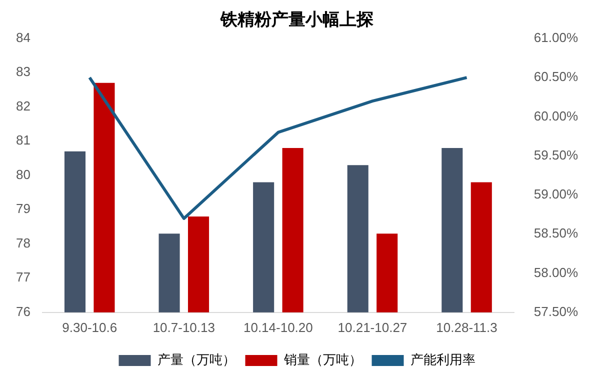  Describe the element at coordinates (23, 37) in the screenshot. I see `y-tick-label: 84` at that location.